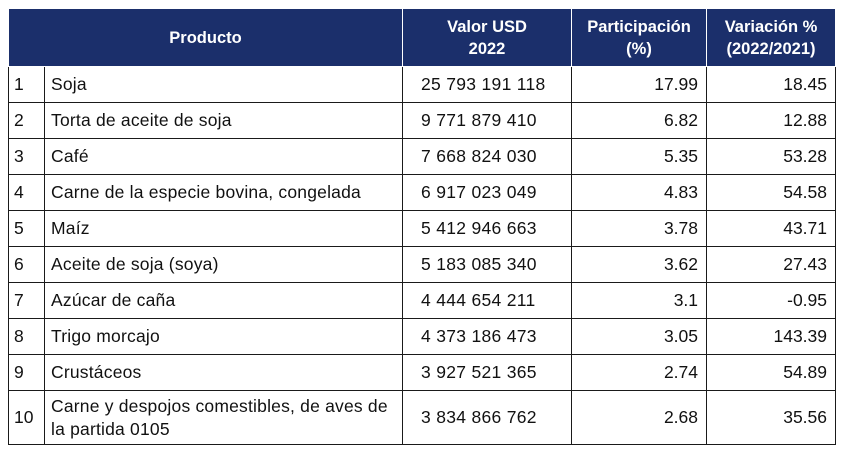 Image resolution: width=844 pixels, height=454 pixels. Describe the element at coordinates (223, 156) in the screenshot. I see `product-cell: Café` at that location.